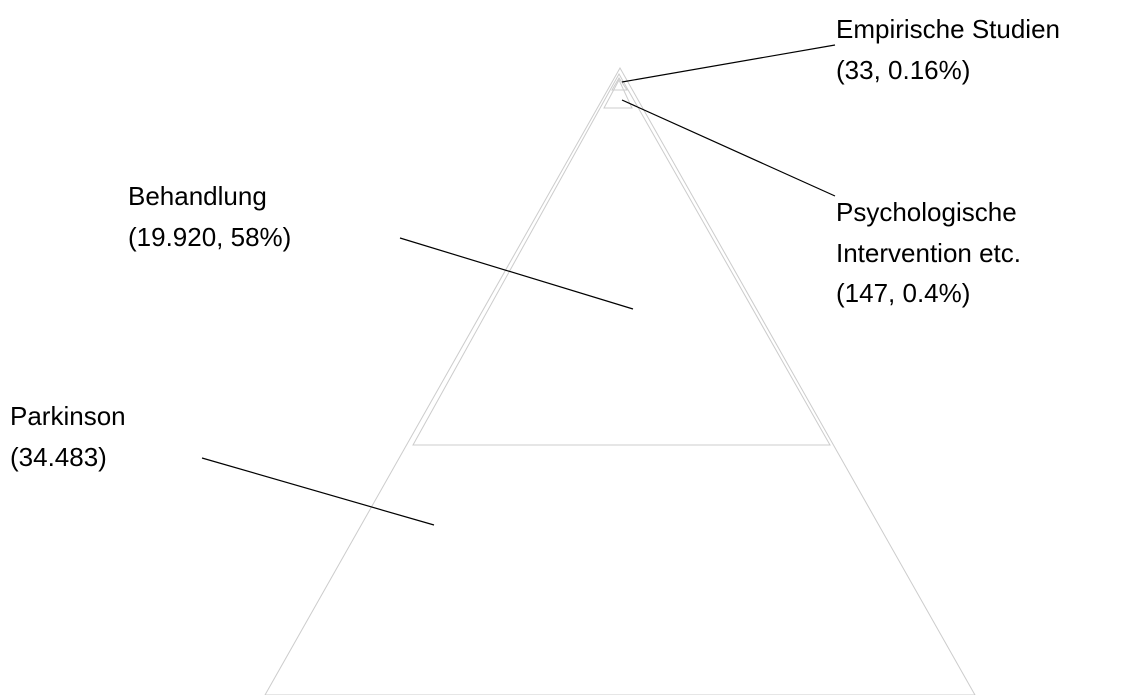 The image size is (1125, 695). What do you see at coordinates (926, 212) in the screenshot?
I see `label-psychologische-name-line1: Psychologische` at bounding box center [926, 212].